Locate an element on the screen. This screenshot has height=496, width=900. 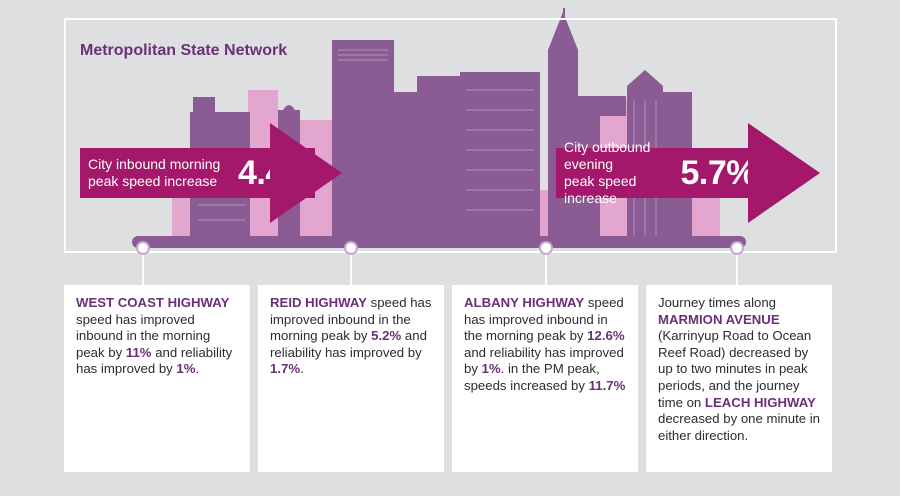
outbound-label-line1: City outbound evening is located at coordinates (607, 155).